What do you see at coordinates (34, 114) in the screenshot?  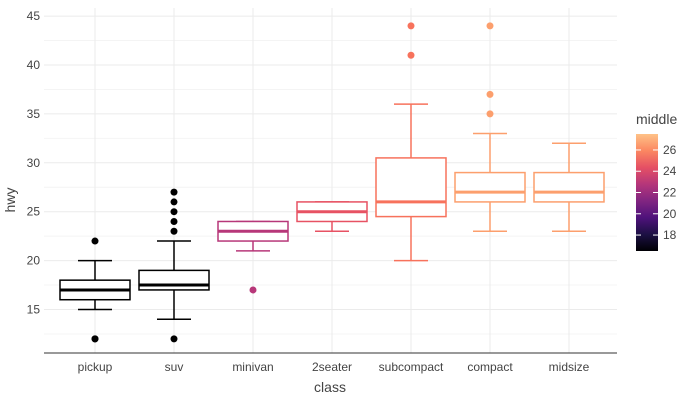 I see `y-tick-label: 35` at bounding box center [34, 114].